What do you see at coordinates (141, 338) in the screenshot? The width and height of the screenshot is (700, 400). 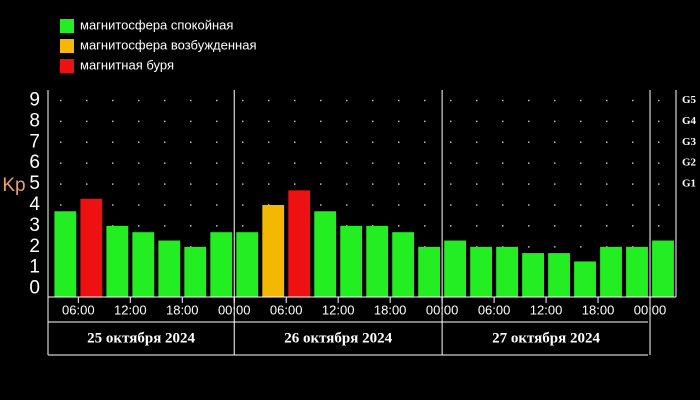 I see `day-label: 25 октября 2024` at bounding box center [141, 338].